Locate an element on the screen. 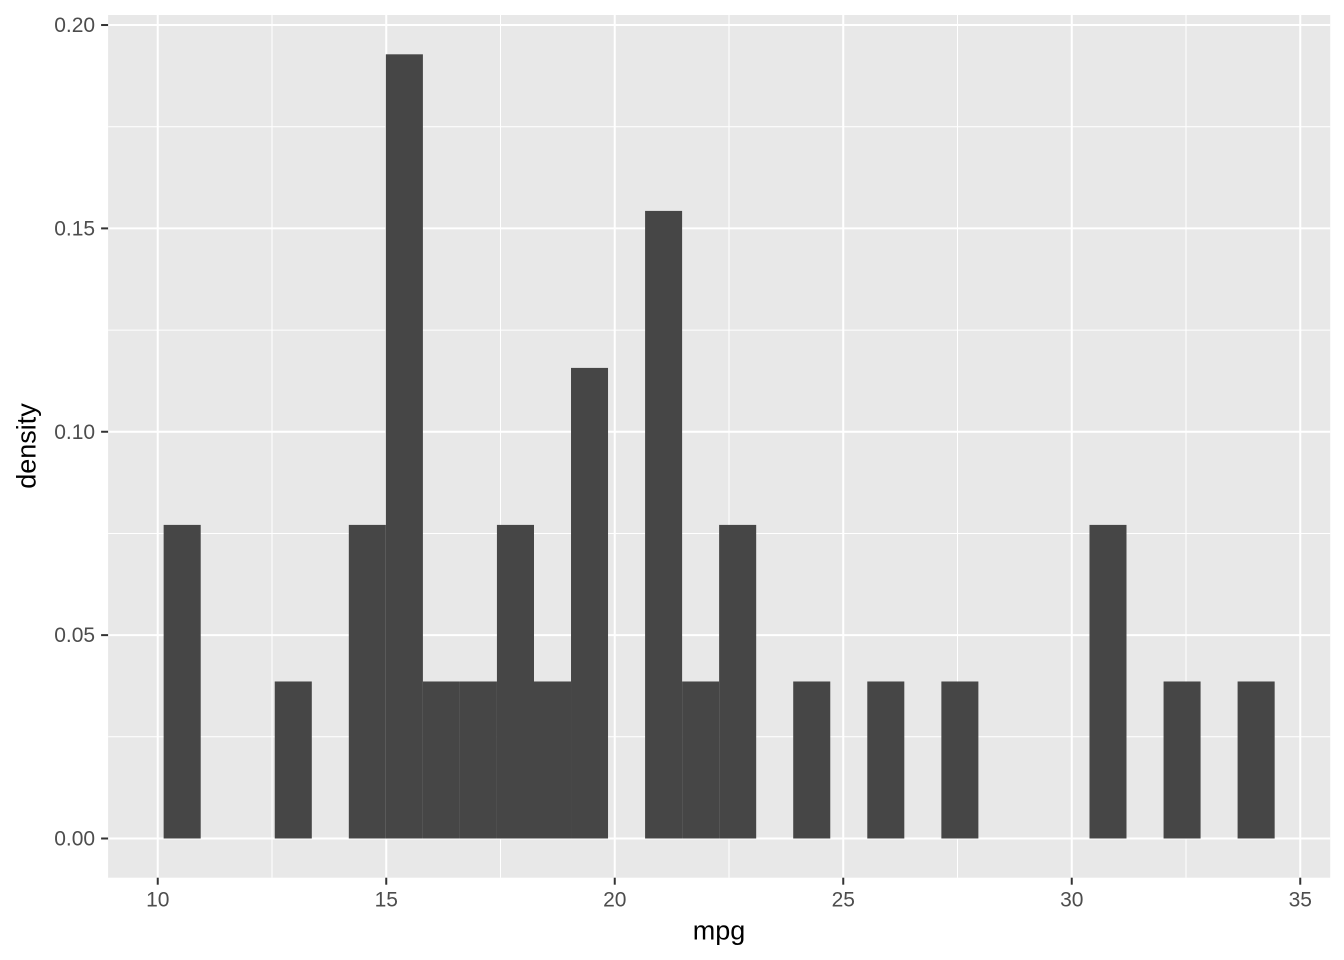 This screenshot has width=1344, height=960. y-tick-label: 0.20 is located at coordinates (74, 25).